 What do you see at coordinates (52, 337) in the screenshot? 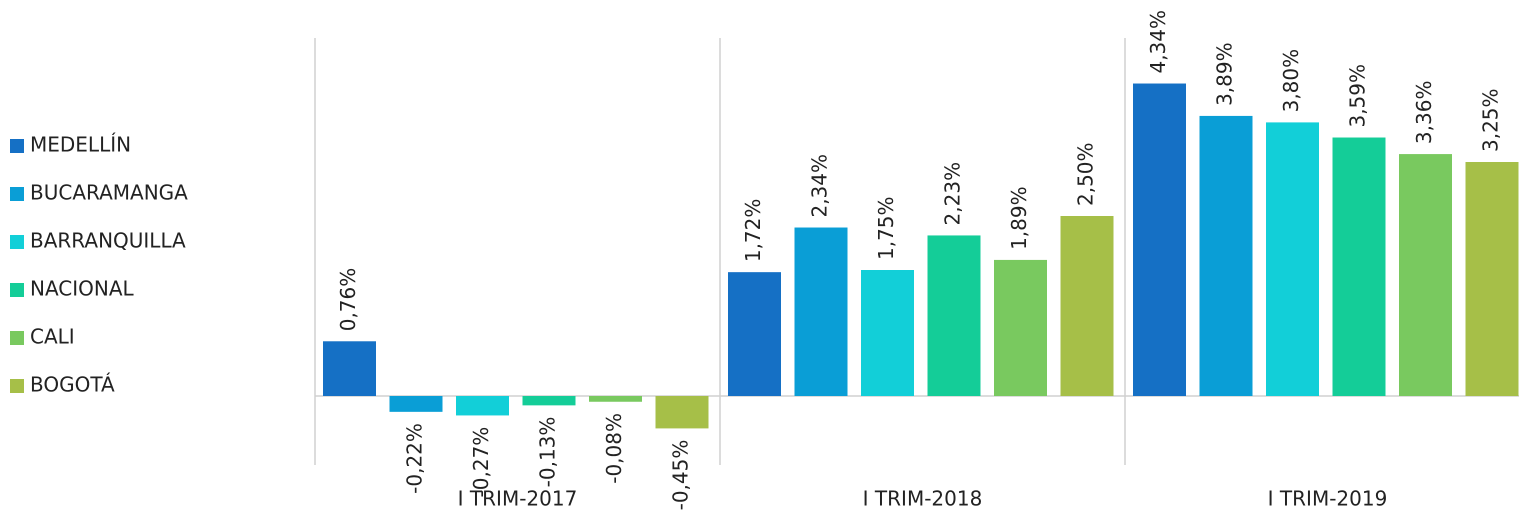
I see `legend-label: CALI` at bounding box center [52, 337].